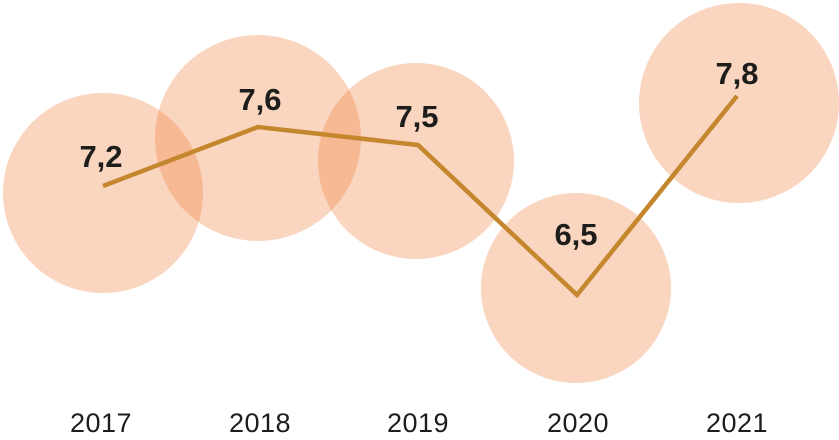 This screenshot has height=440, width=839. I want to click on x-tick-2021: 2021, so click(737, 423).